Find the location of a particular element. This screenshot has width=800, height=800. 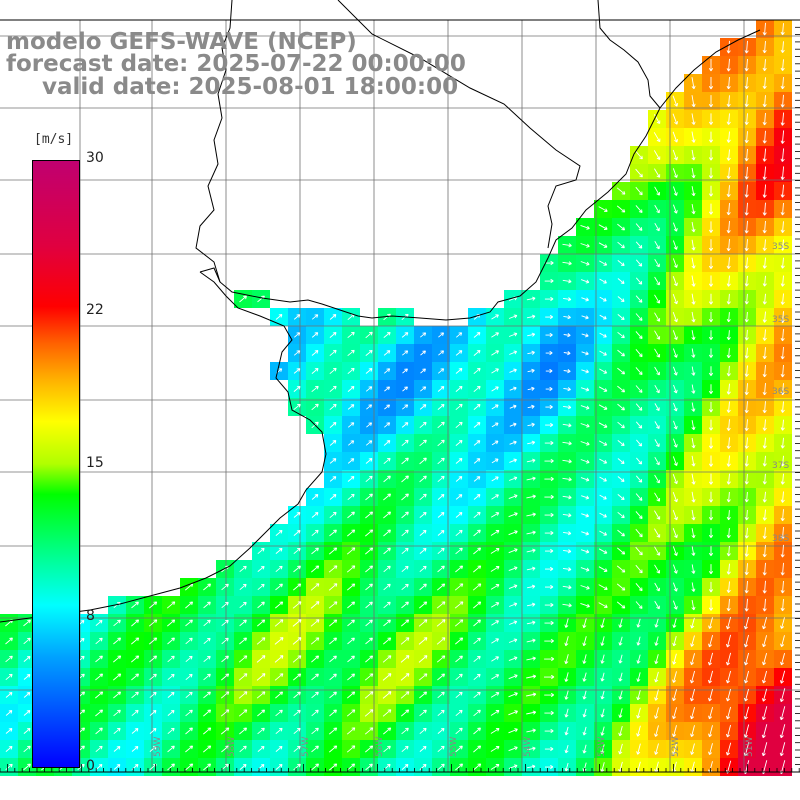

forecast-date: forecast date: 2025-07-22 00:00:00 is located at coordinates (236, 64).